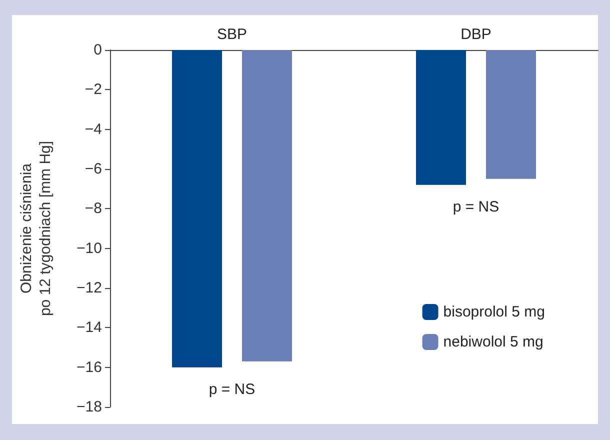 Image resolution: width=610 pixels, height=440 pixels. What do you see at coordinates (93, 209) in the screenshot?
I see `y-tick-label: −8` at bounding box center [93, 209].